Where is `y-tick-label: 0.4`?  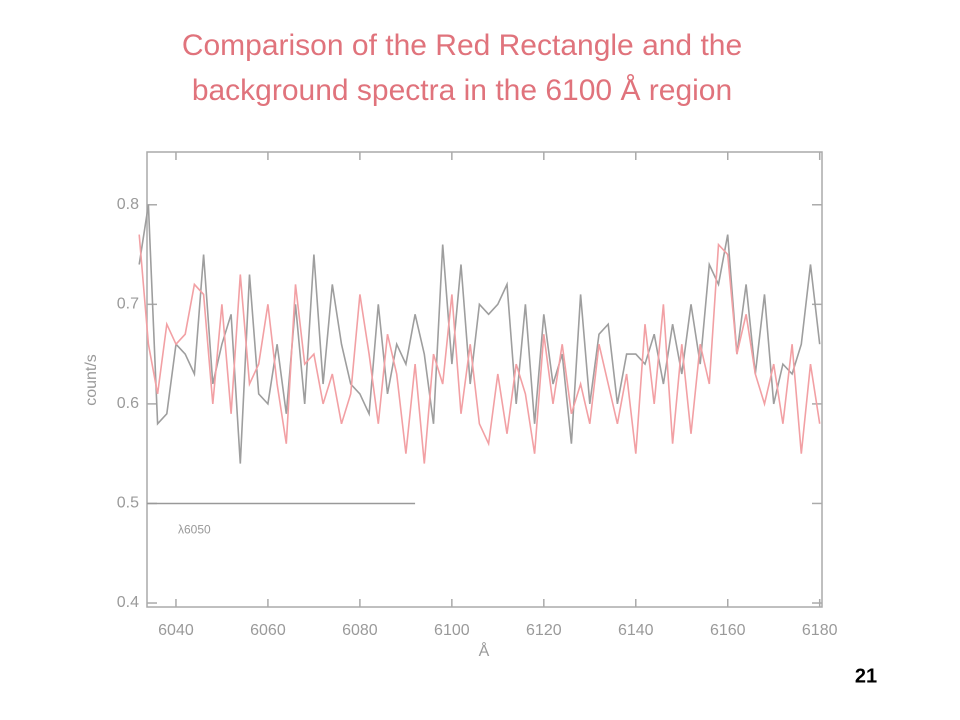 y-tick-label: 0.4 is located at coordinates (128, 602).